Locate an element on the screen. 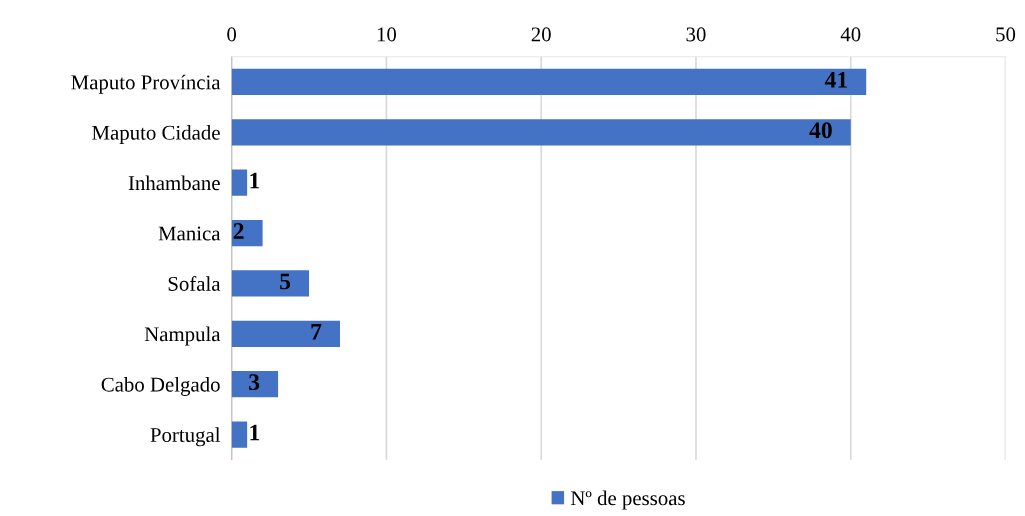 The height and width of the screenshot is (516, 1025). data-label: 3 is located at coordinates (254, 382).